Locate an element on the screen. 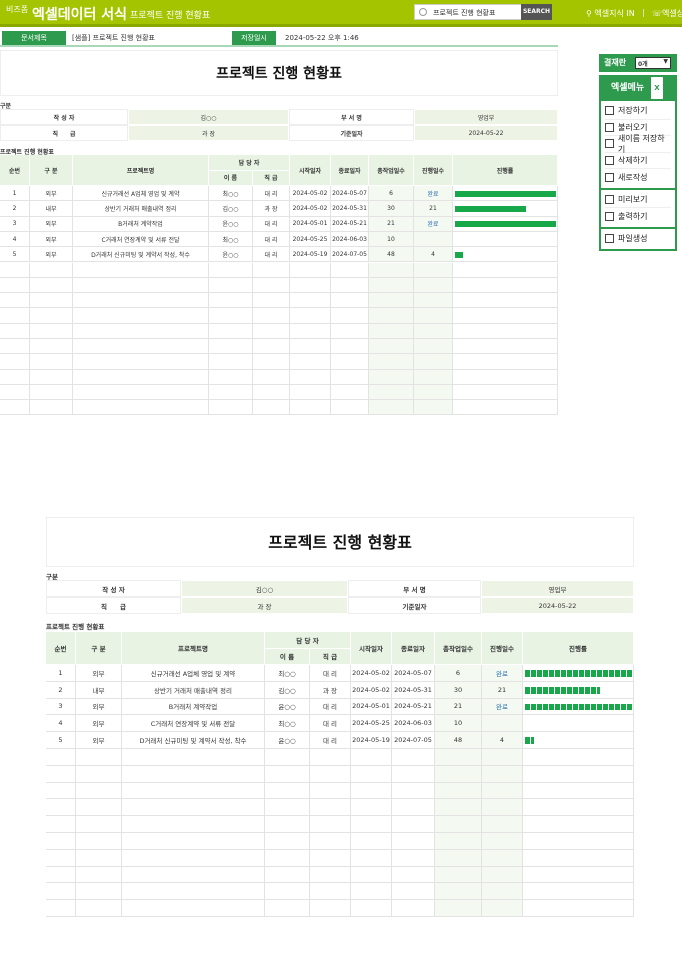 The height and width of the screenshot is (962, 682). cell-type: 외부 is located at coordinates (99, 673).